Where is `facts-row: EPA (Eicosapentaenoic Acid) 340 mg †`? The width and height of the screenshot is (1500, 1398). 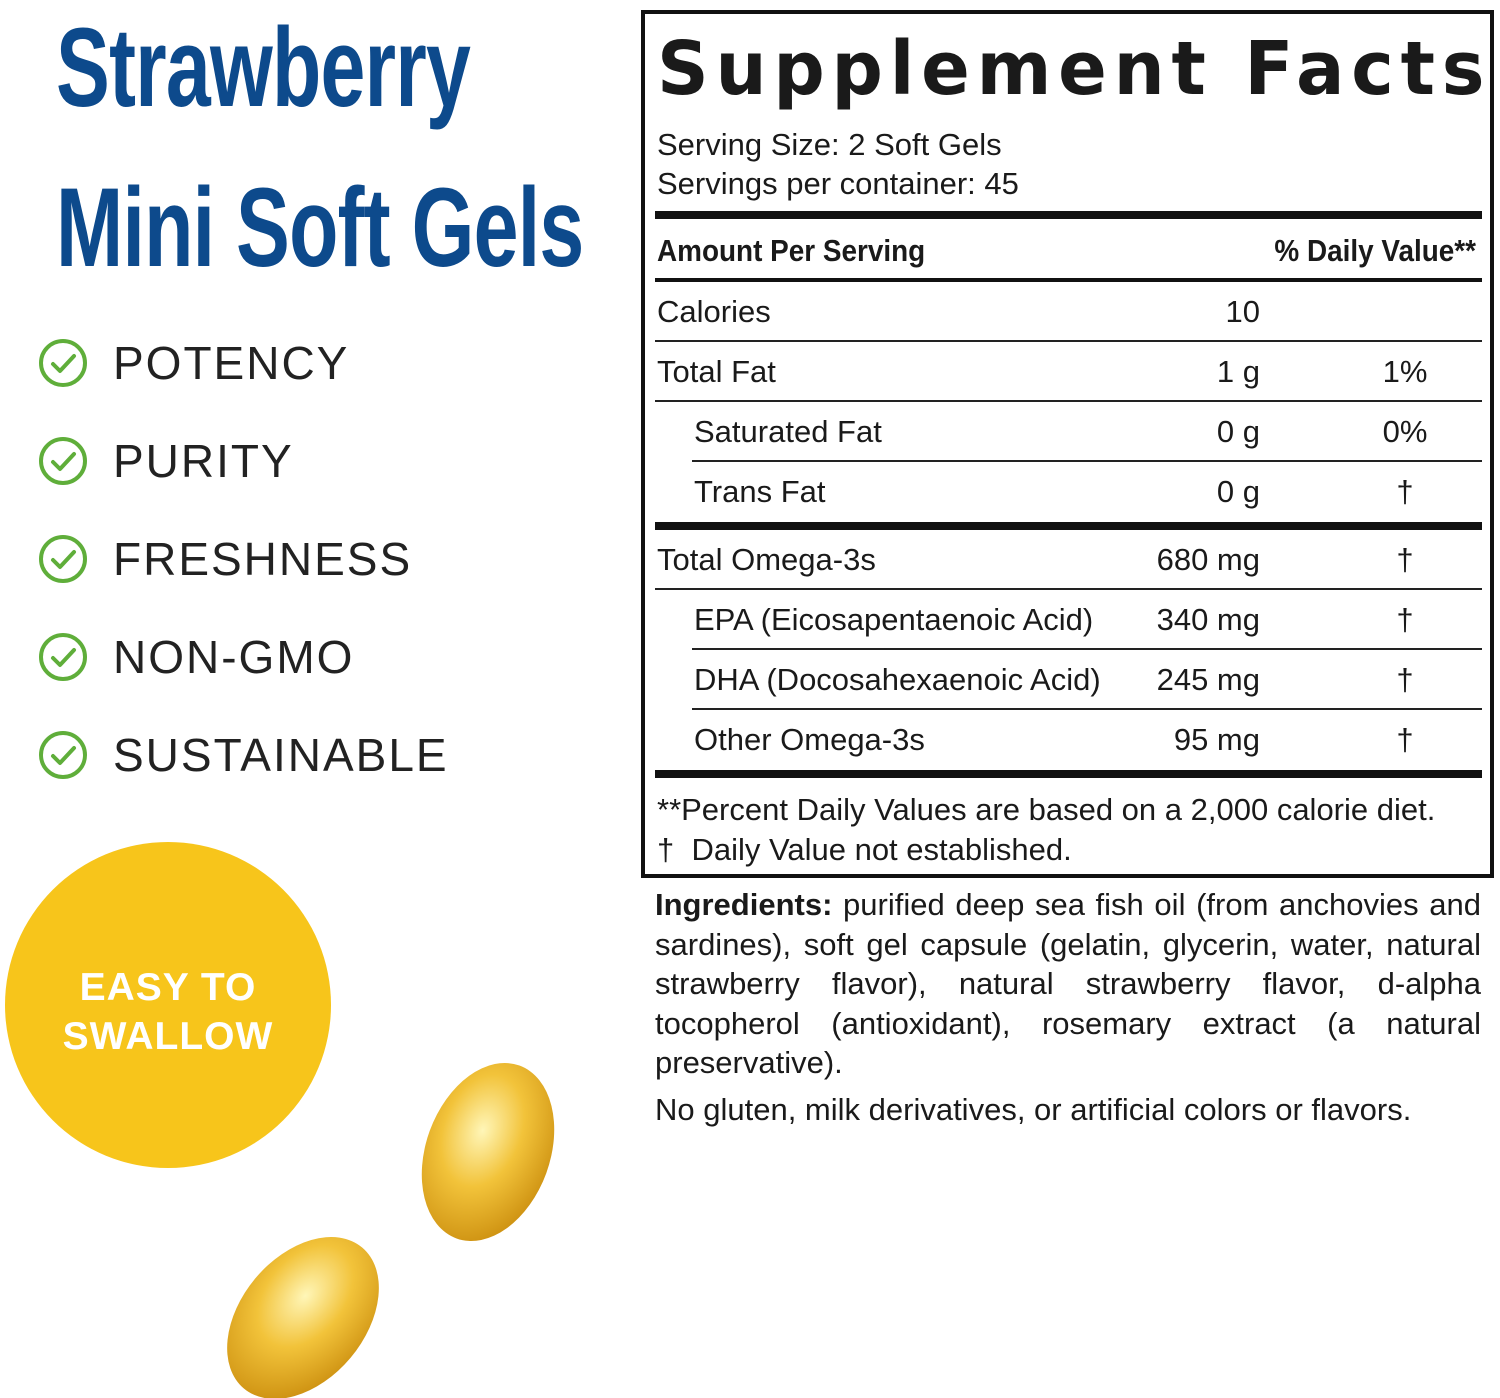 facts-row: EPA (Eicosapentaenoic Acid) 340 mg † is located at coordinates (1087, 620).